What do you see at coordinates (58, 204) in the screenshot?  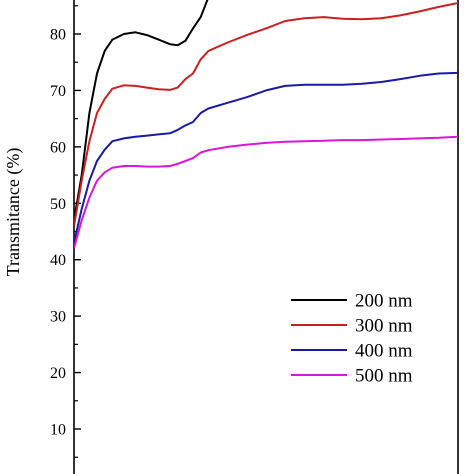 I see `y-tick-label: 50` at bounding box center [58, 204].